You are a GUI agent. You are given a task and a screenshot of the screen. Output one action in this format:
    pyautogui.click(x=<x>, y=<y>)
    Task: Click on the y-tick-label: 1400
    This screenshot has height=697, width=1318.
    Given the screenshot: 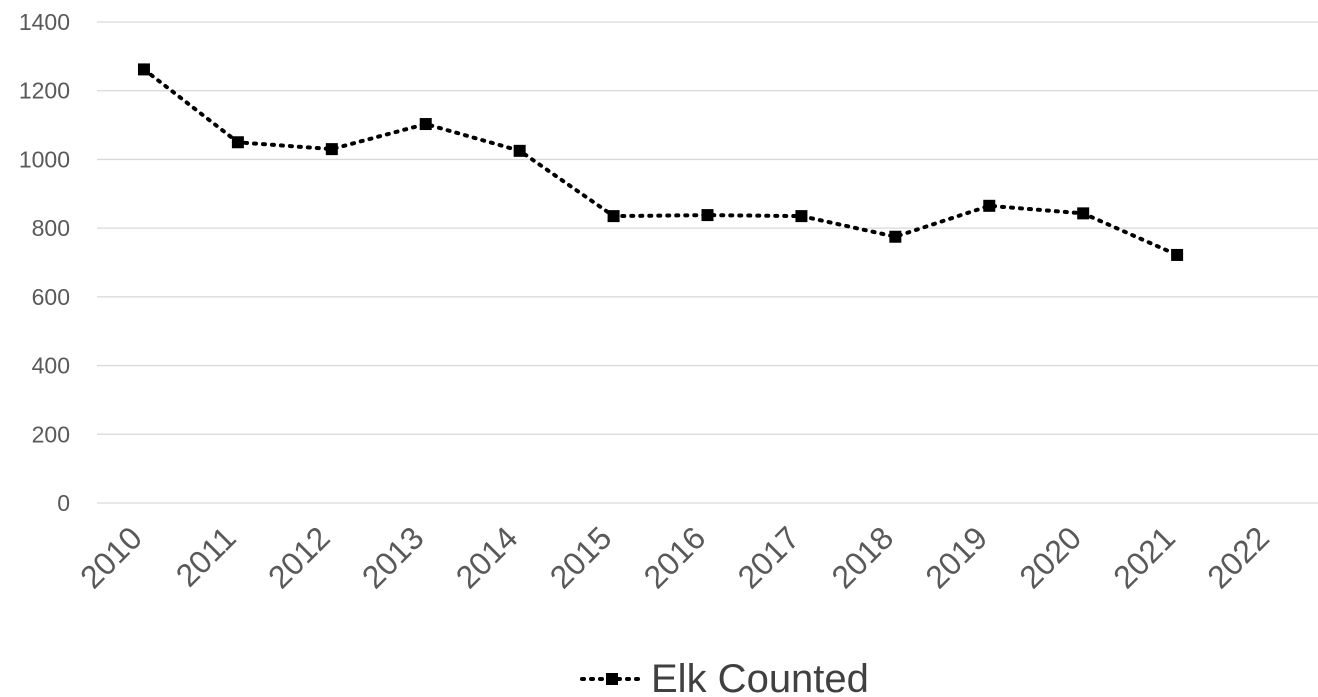 What is the action you would take?
    pyautogui.click(x=44, y=22)
    